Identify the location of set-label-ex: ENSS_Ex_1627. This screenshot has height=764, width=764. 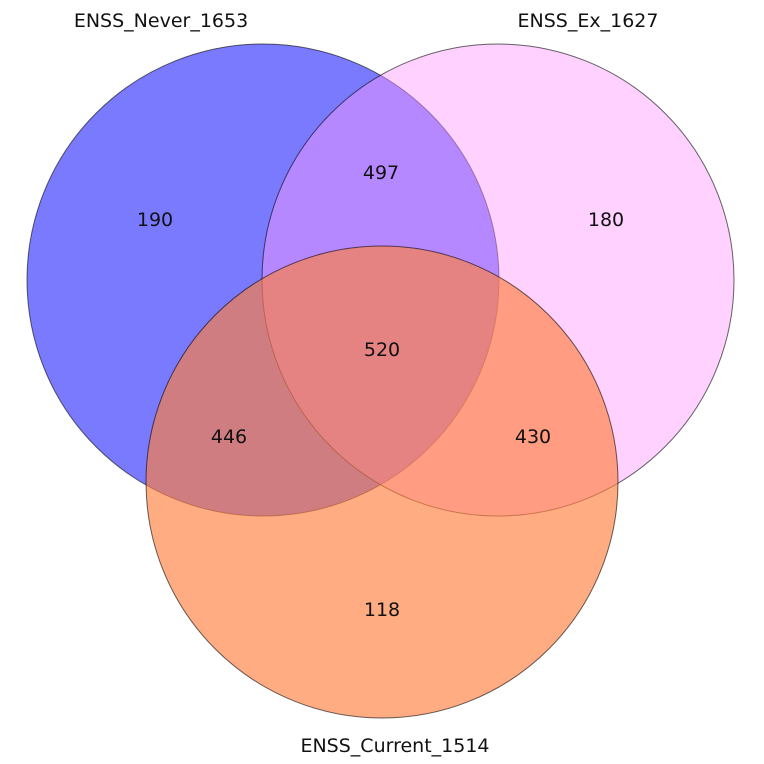
(588, 21).